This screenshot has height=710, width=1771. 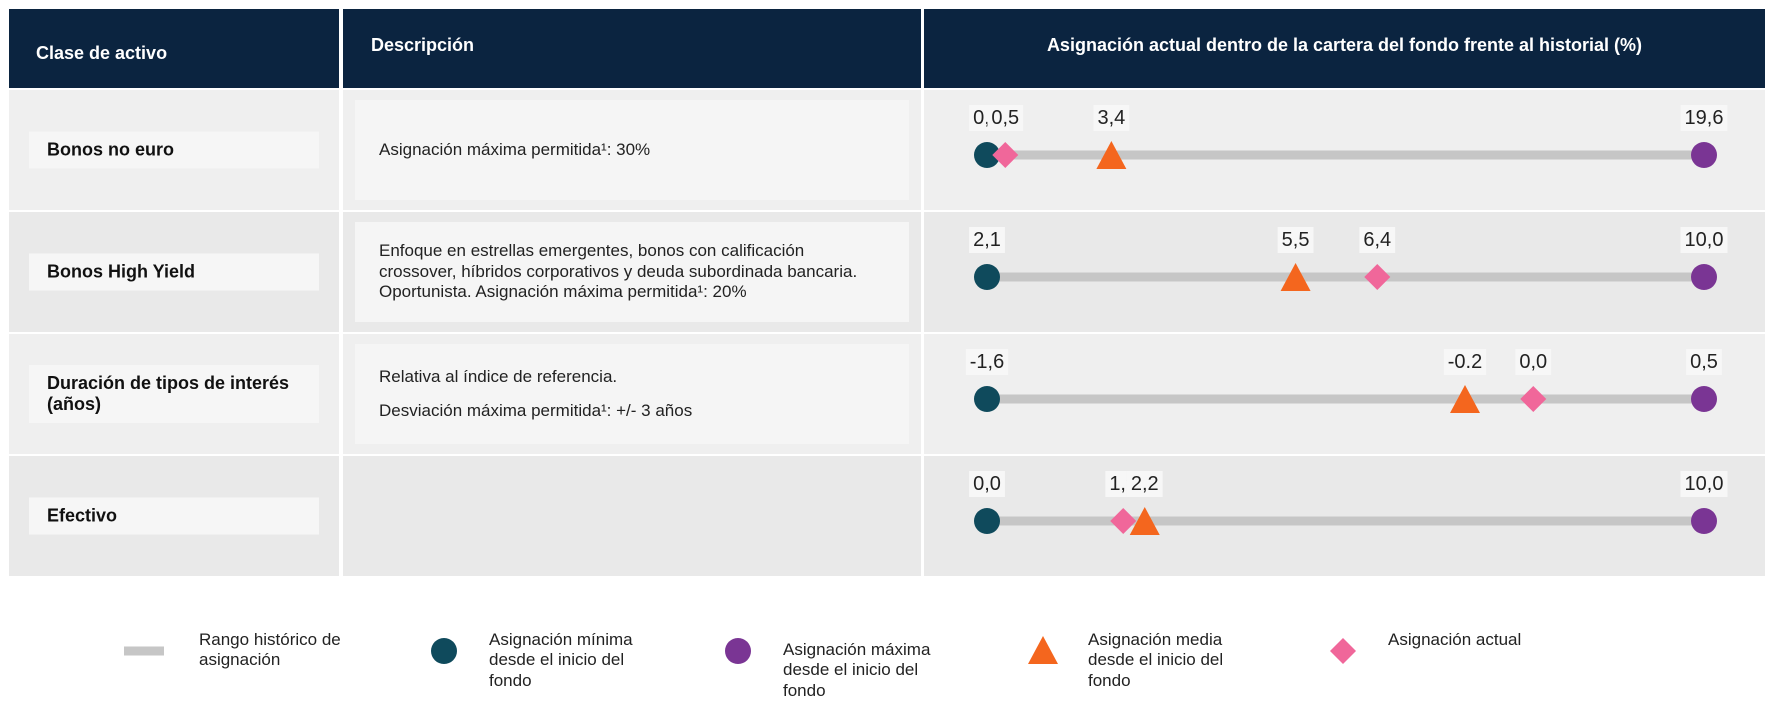 What do you see at coordinates (1343, 381) in the screenshot?
I see `range-chart: -1,6 0,5 0,0 -0.2` at bounding box center [1343, 381].